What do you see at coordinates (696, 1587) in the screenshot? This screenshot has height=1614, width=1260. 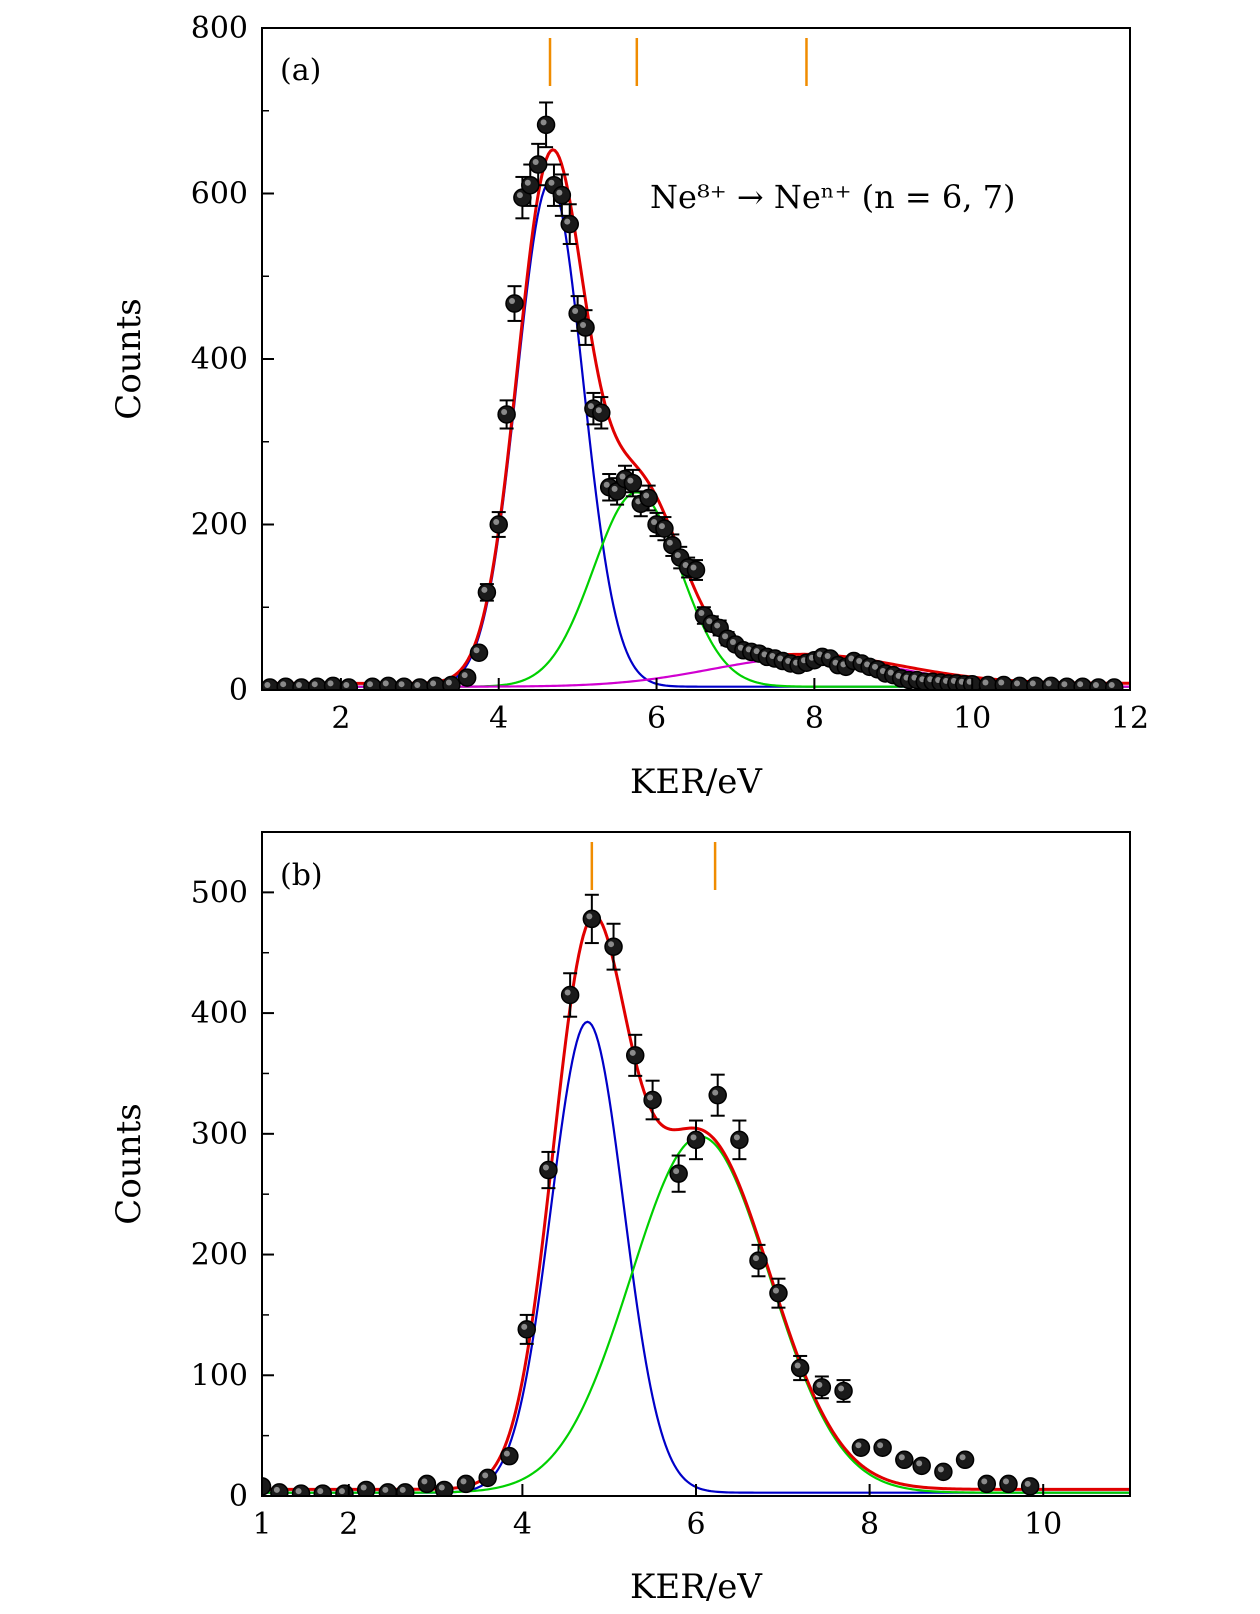 I see `x-axis-title-b: KER/eV` at bounding box center [696, 1587].